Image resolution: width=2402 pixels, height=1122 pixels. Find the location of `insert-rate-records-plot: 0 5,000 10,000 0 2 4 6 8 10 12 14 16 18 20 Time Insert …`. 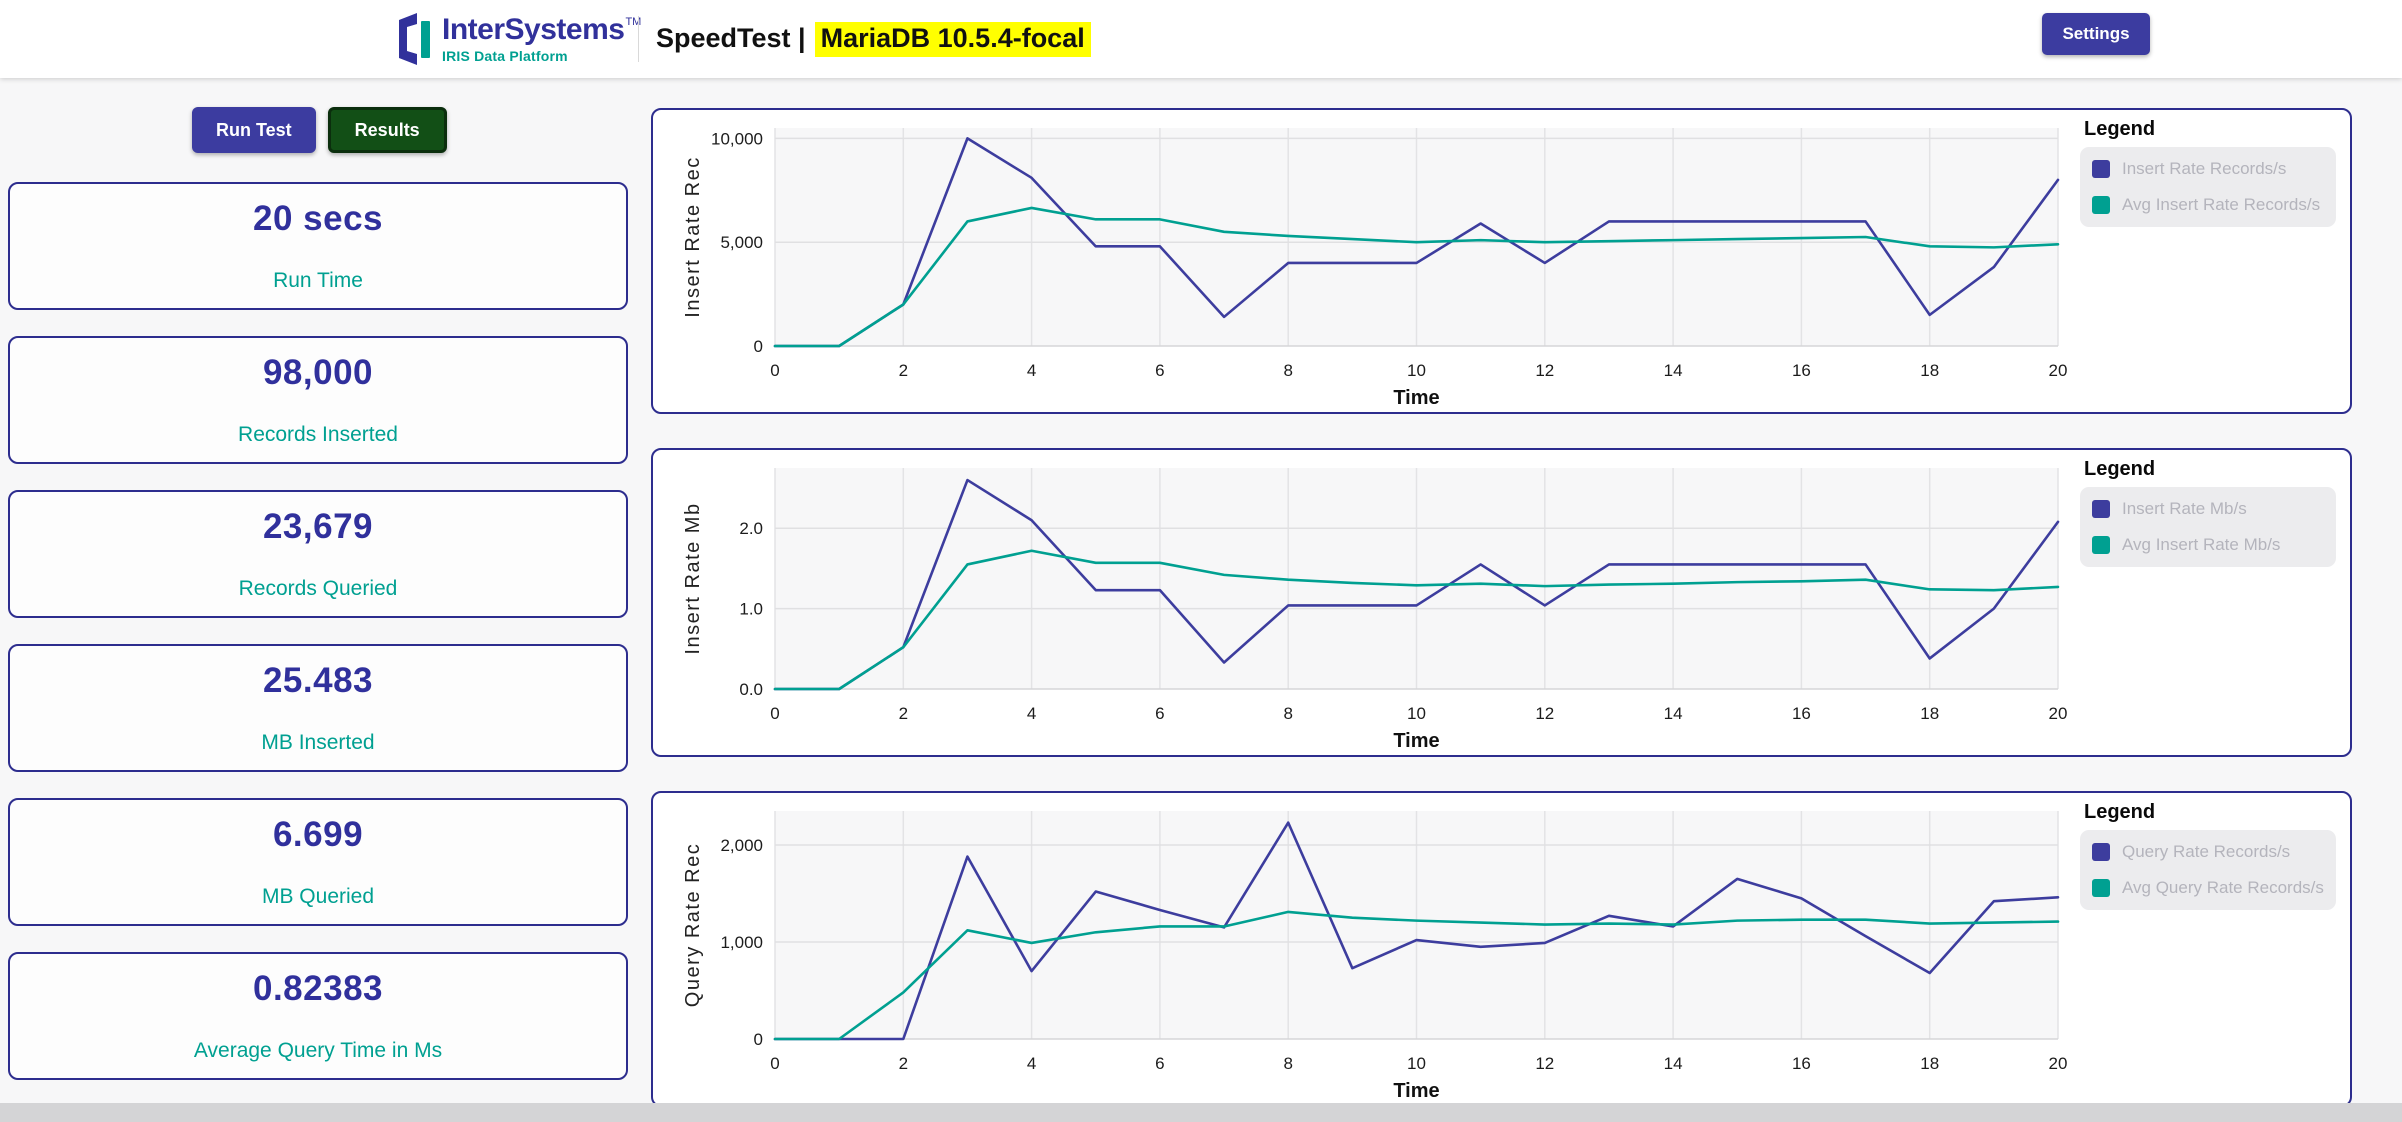

insert-rate-records-plot: 0 5,000 10,000 0 2 4 6 8 10 12 14 16 18 20 Time Insert … is located at coordinates (1375, 268).